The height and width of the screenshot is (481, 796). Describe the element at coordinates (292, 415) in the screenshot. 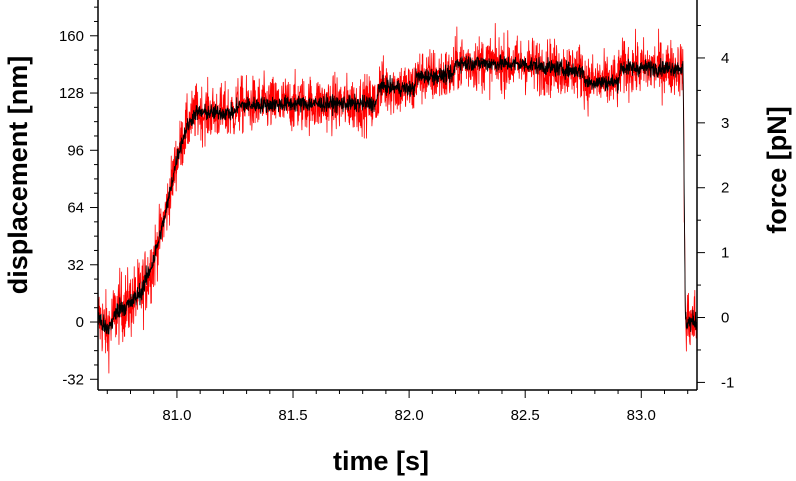

I see `x-tick-label: 81.5` at that location.